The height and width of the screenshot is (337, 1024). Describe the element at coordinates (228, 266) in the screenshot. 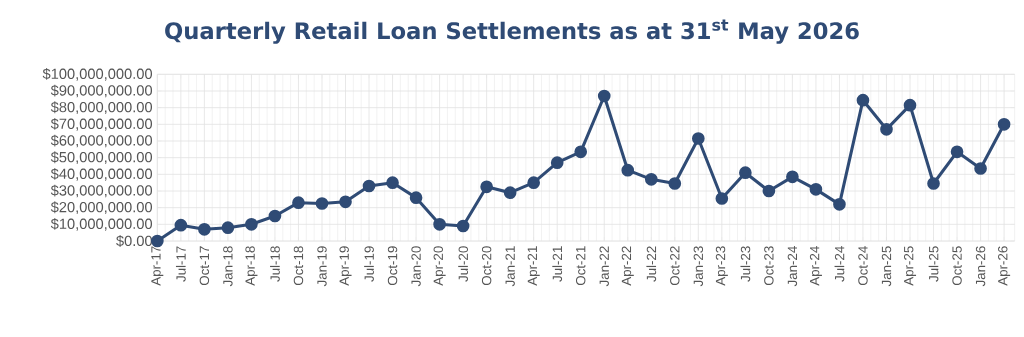

I see `x-tick-label: Jan-18` at that location.